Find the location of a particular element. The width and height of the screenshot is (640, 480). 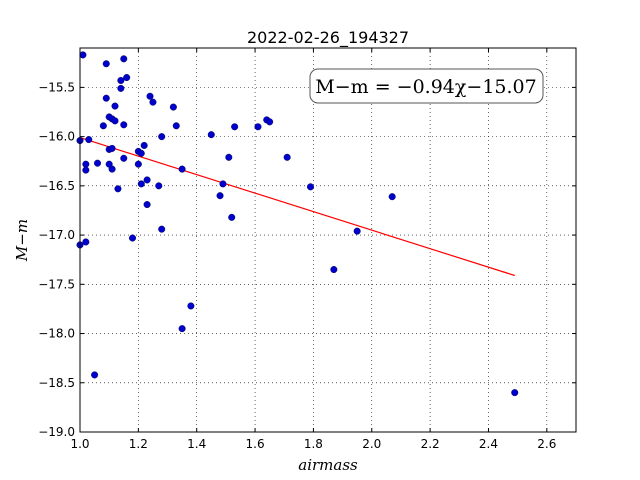

y-tick-label: −16.0 is located at coordinates (56, 137).